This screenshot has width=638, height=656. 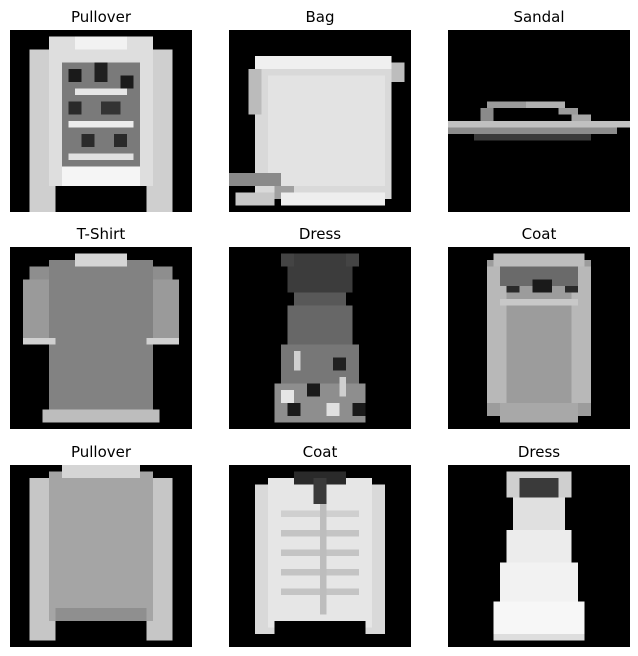 What do you see at coordinates (320, 121) in the screenshot?
I see `bag-image` at bounding box center [320, 121].